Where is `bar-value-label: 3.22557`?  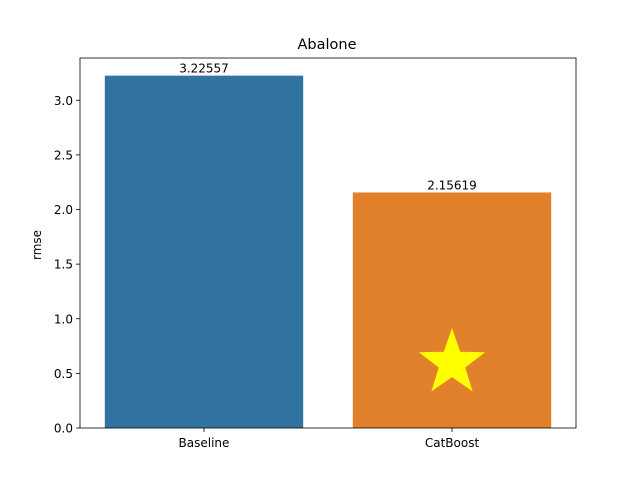 bar-value-label: 3.22557 is located at coordinates (204, 69).